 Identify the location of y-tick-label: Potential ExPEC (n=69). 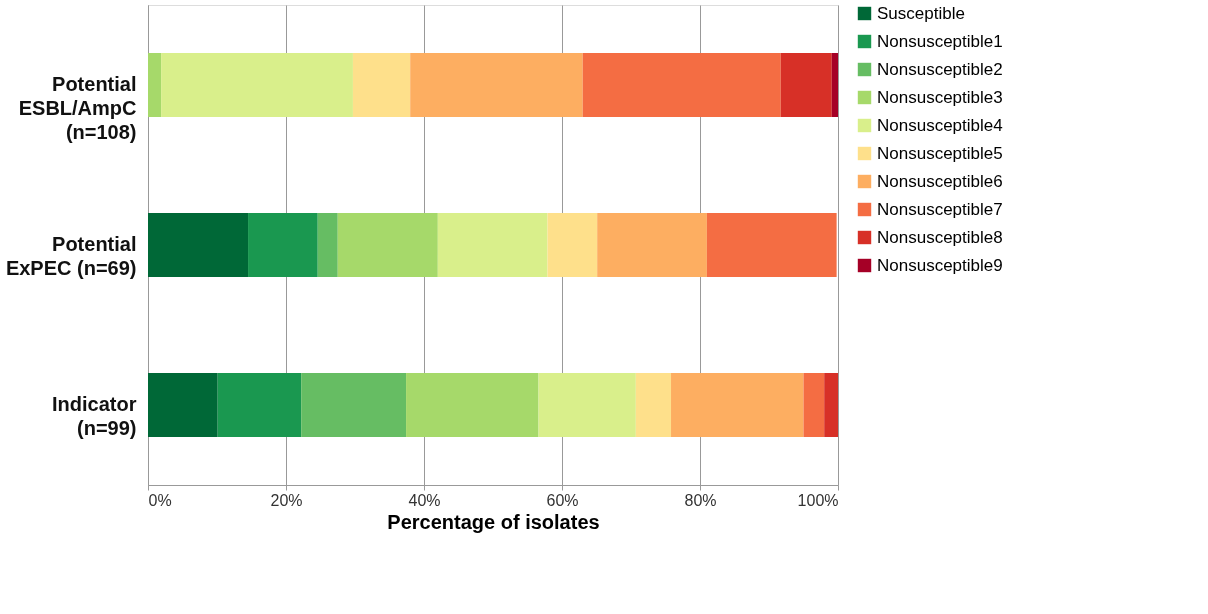
(71, 256).